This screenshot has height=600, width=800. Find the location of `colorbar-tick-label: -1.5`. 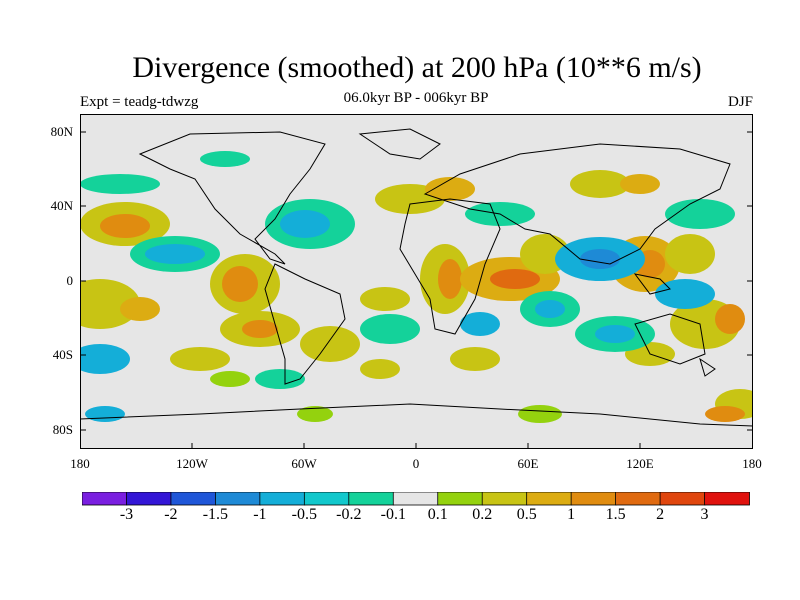

colorbar-tick-label: -1.5 is located at coordinates (215, 514).